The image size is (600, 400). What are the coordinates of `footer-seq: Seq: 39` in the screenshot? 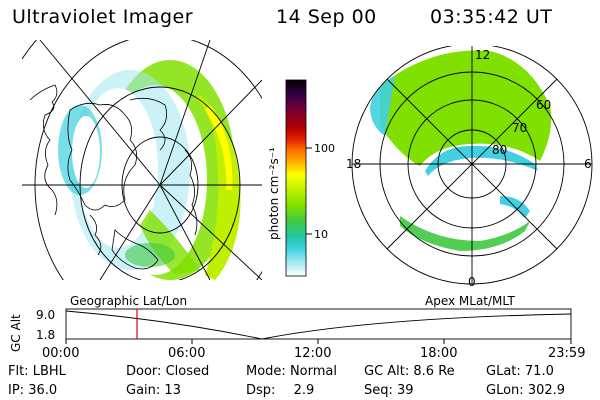 It's located at (389, 390).